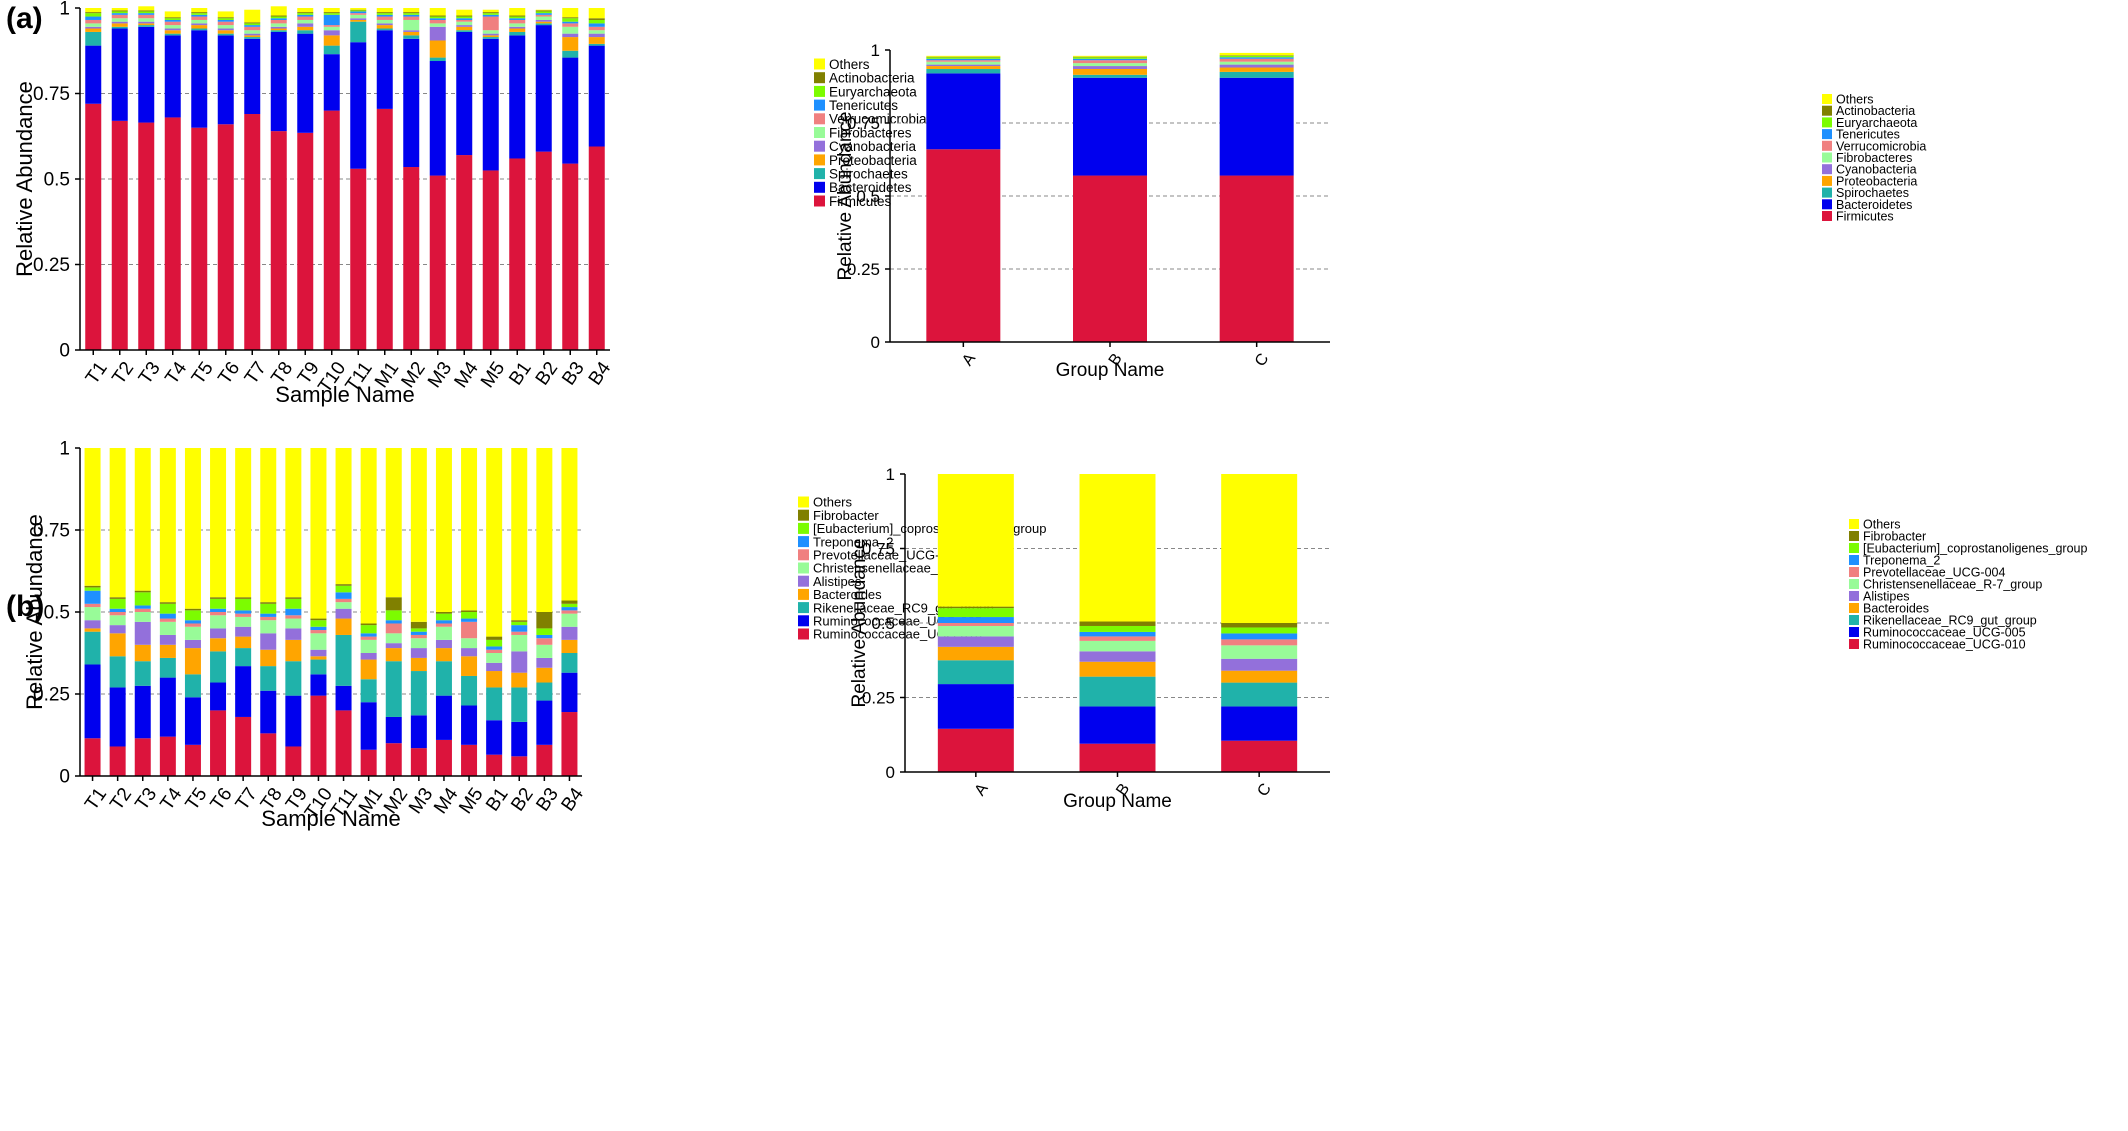 The width and height of the screenshot is (2128, 1131). What do you see at coordinates (331, 10) in the screenshot?
I see `bar-T10-Others` at bounding box center [331, 10].